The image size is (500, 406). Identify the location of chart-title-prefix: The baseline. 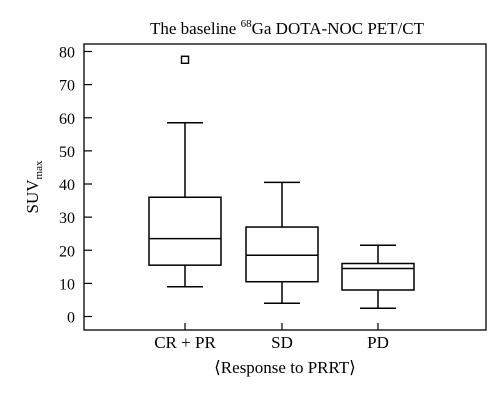
(195, 28).